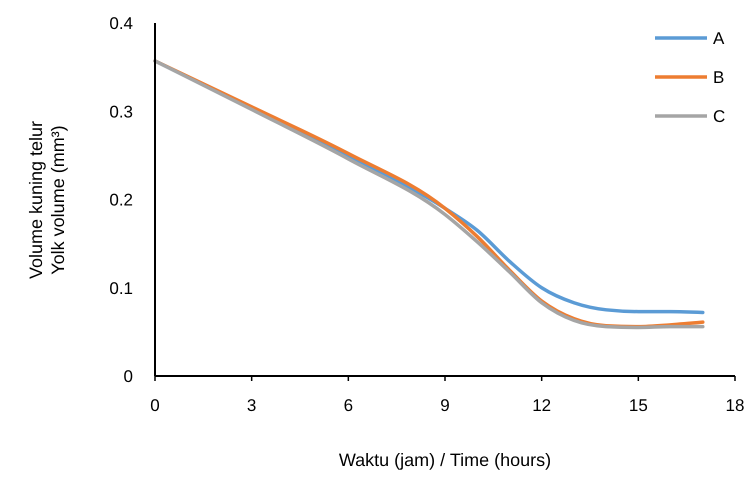  Describe the element at coordinates (735, 405) in the screenshot. I see `x-tick-label: 18` at that location.